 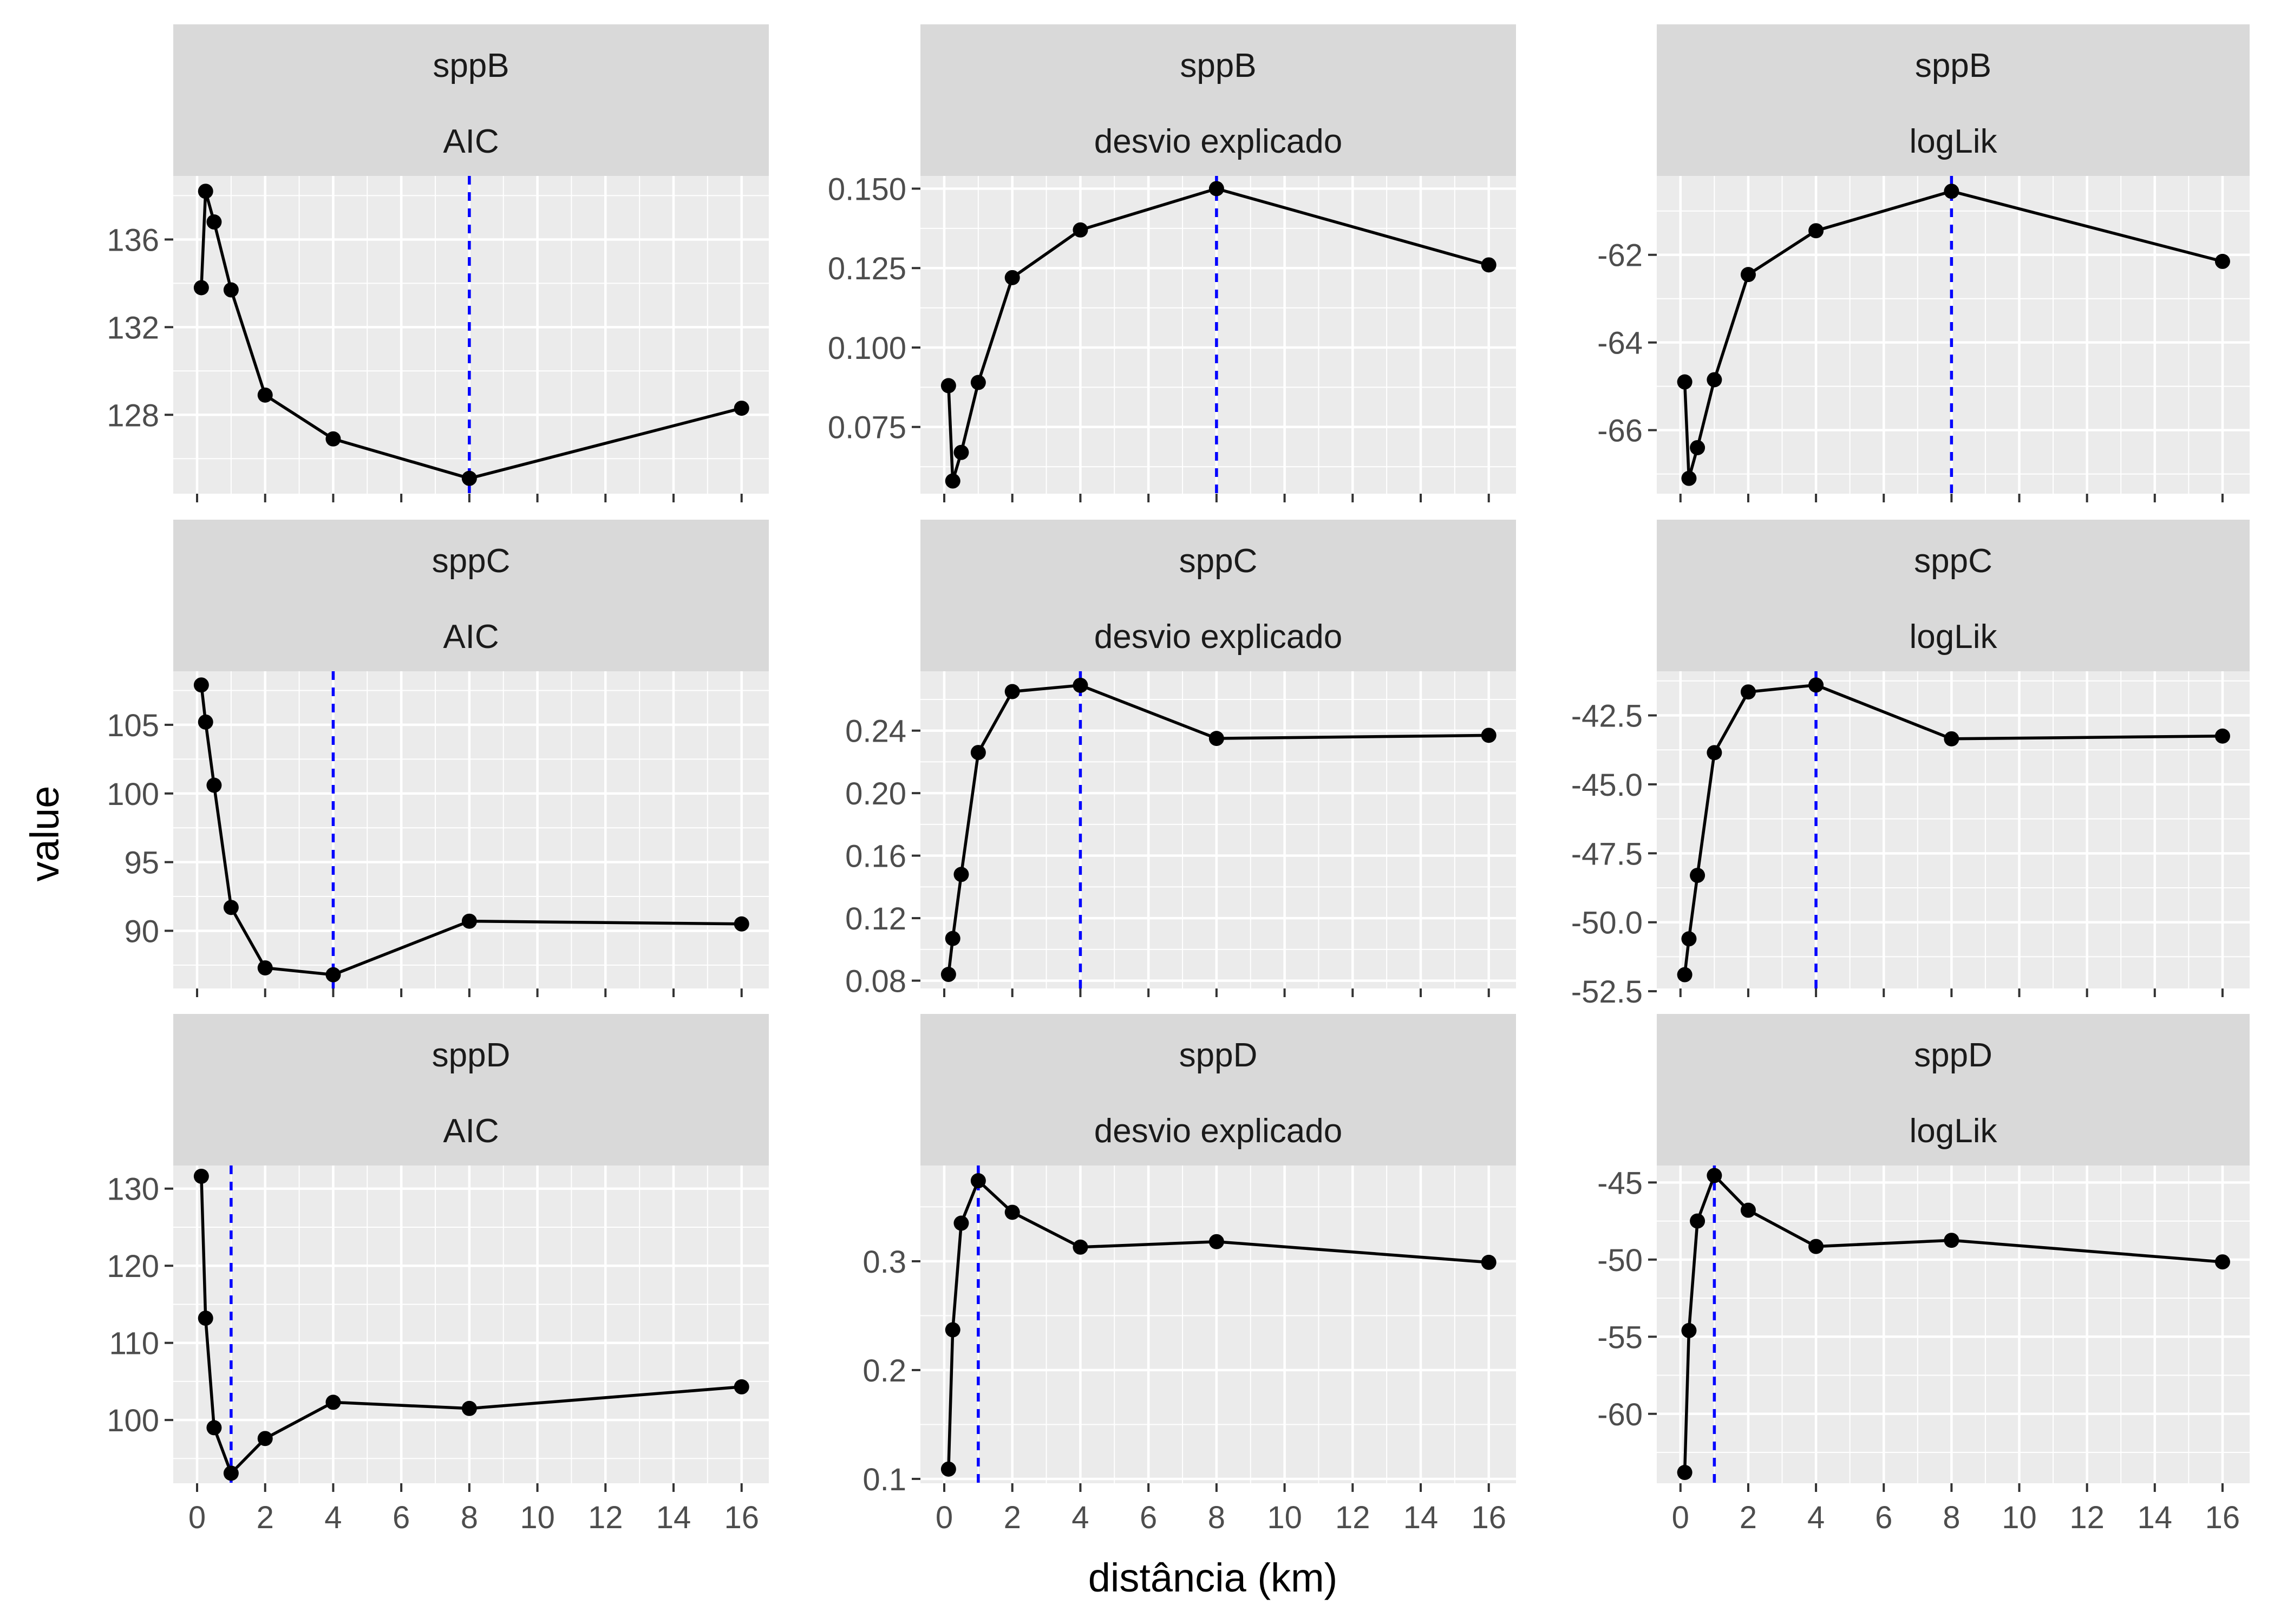 What do you see at coordinates (1620, 255) in the screenshot?
I see `y-tick-label: -62` at bounding box center [1620, 255].